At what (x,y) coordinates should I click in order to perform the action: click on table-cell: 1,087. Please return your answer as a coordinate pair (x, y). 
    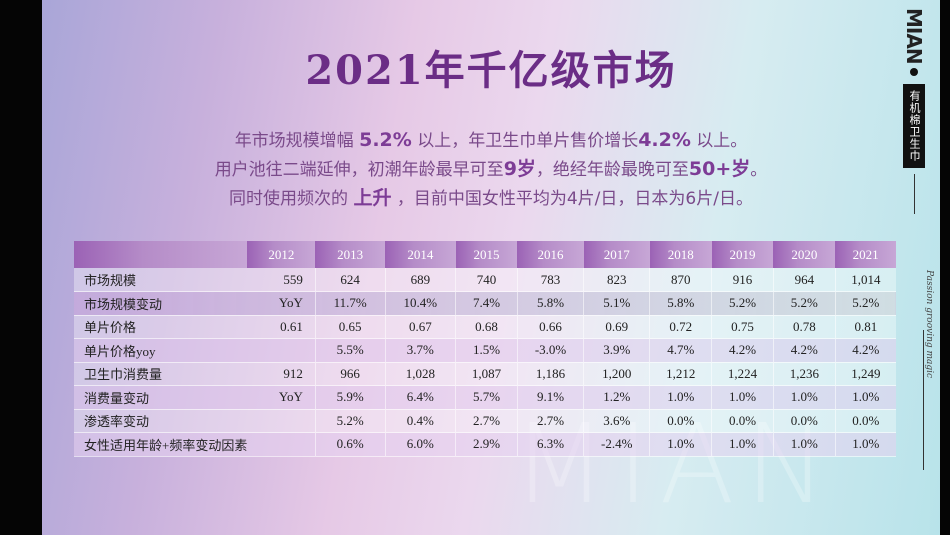
    Looking at the image, I should click on (486, 374).